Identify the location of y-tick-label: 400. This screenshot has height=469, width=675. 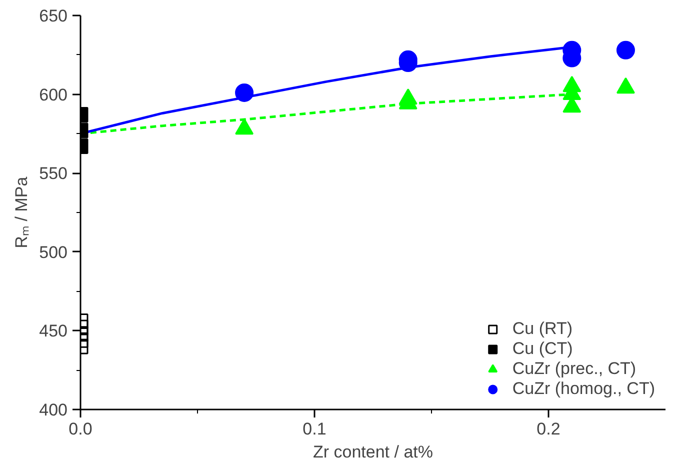
(53, 410).